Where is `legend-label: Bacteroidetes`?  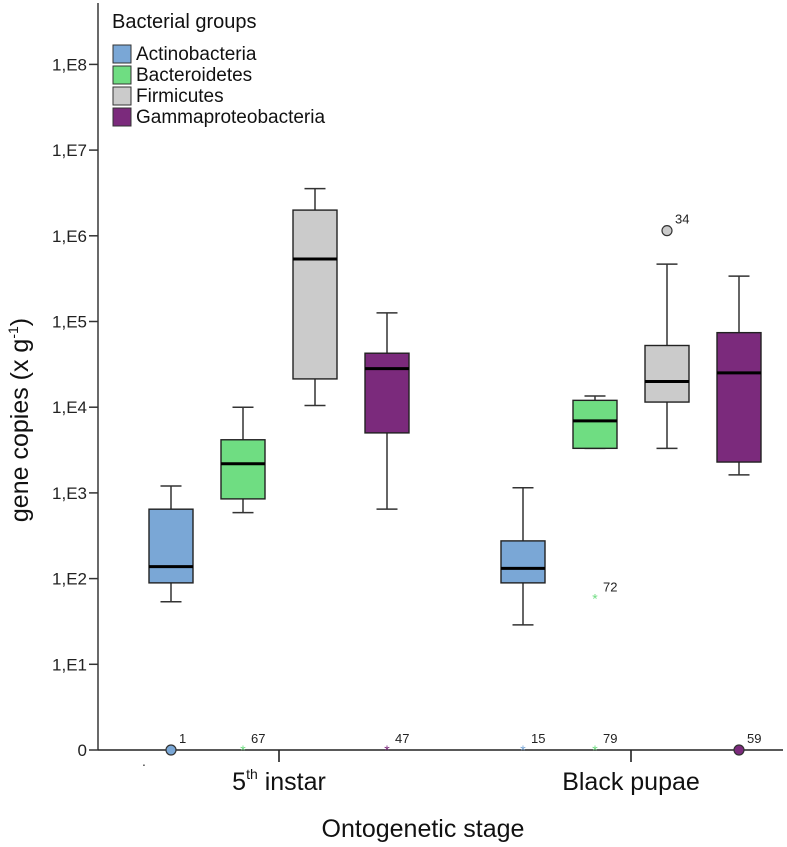 legend-label: Bacteroidetes is located at coordinates (194, 75).